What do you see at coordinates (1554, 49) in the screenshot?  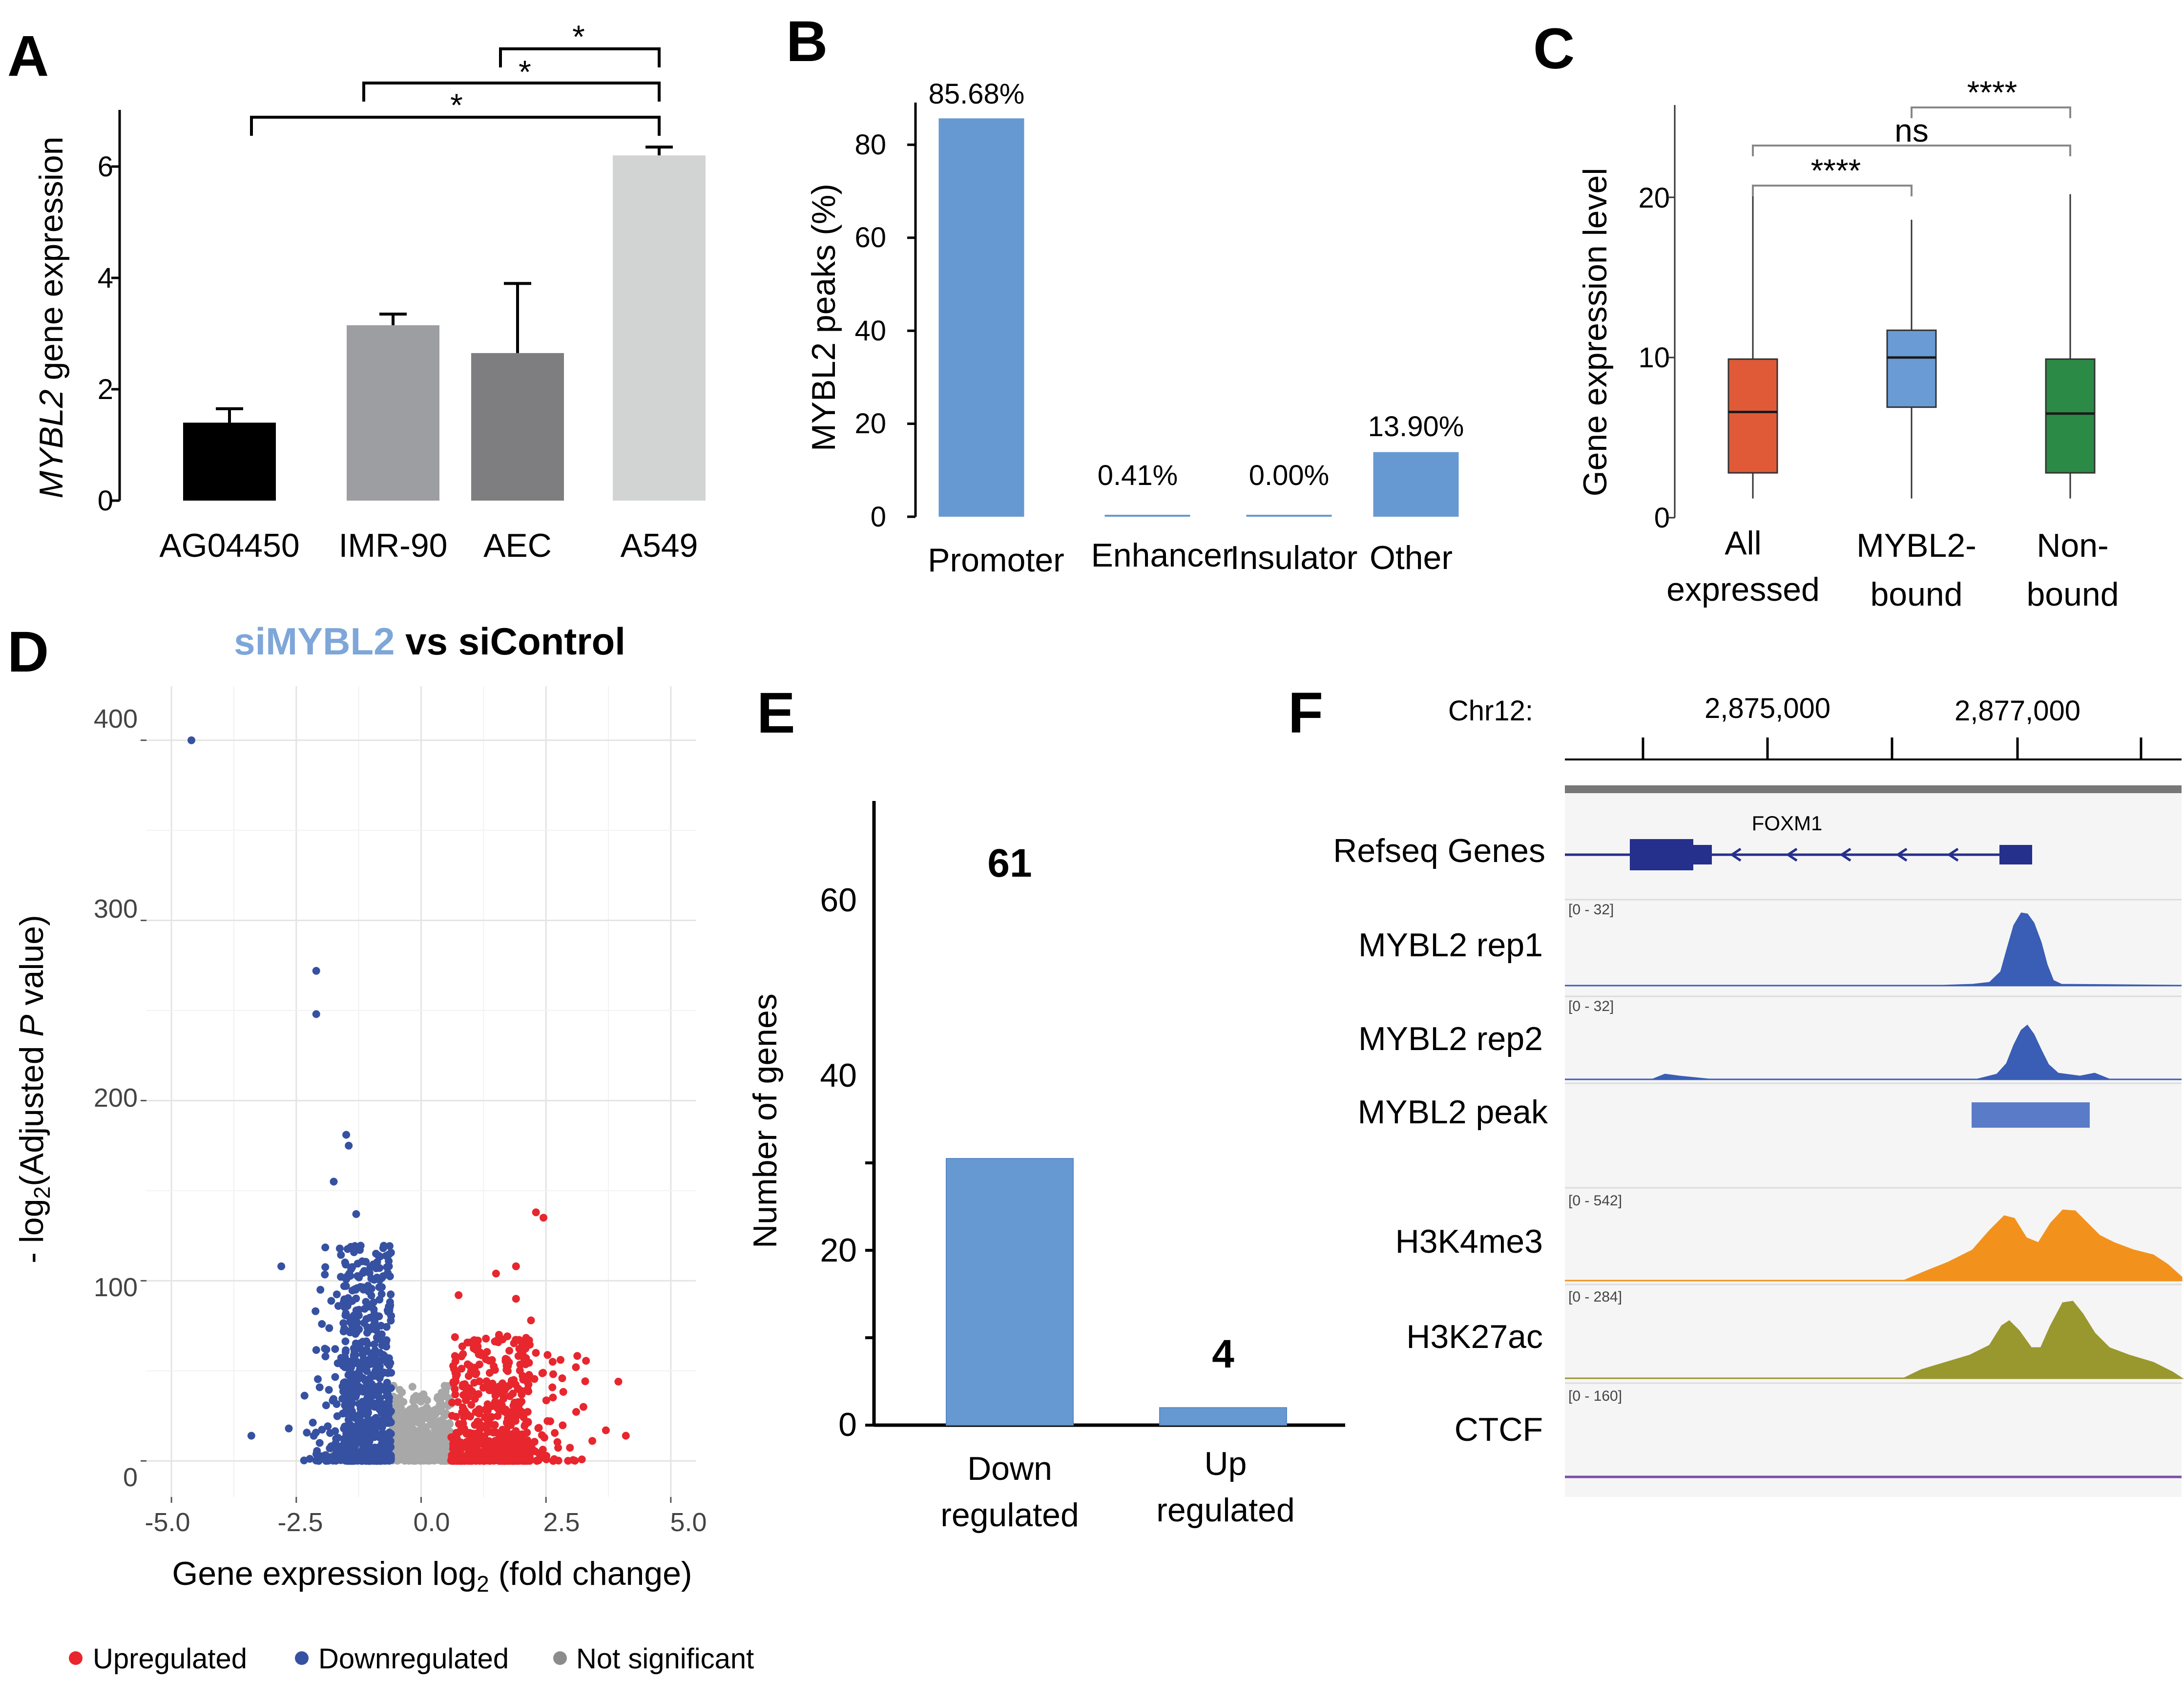 I see `panel-label-c: C` at bounding box center [1554, 49].